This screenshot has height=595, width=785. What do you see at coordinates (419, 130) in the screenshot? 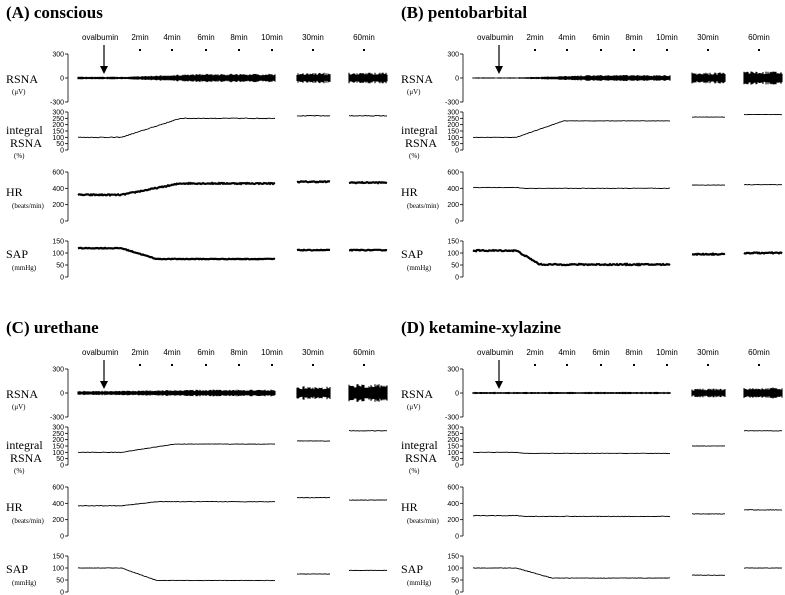
I see `channel-label: integral` at bounding box center [419, 130].